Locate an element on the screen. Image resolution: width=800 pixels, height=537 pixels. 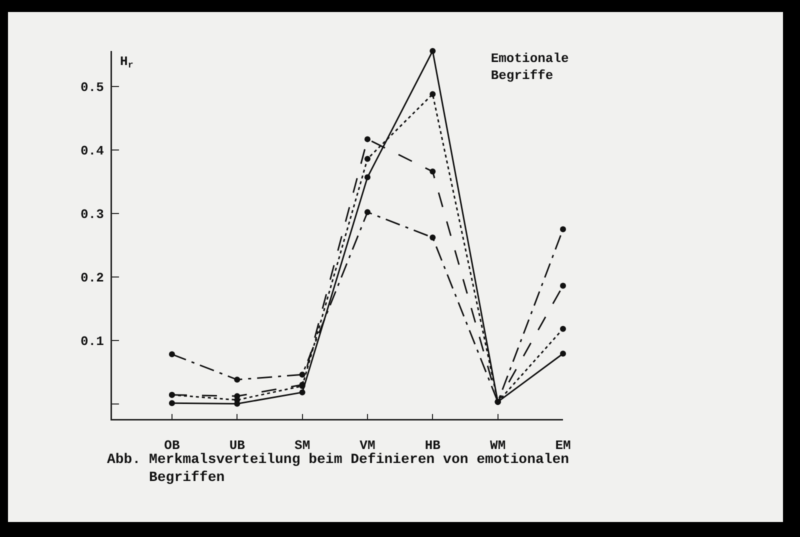
y-tick-label: 0.5 is located at coordinates (92, 88).